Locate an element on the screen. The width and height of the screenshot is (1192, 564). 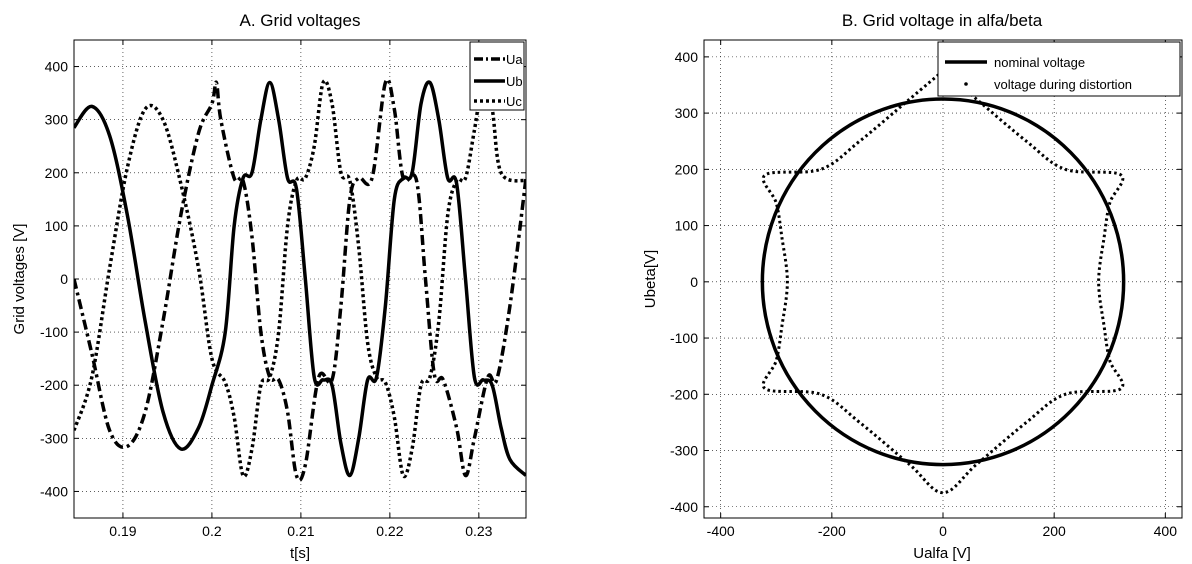
chart-a-title: A. Grid voltages is located at coordinates (300, 20).